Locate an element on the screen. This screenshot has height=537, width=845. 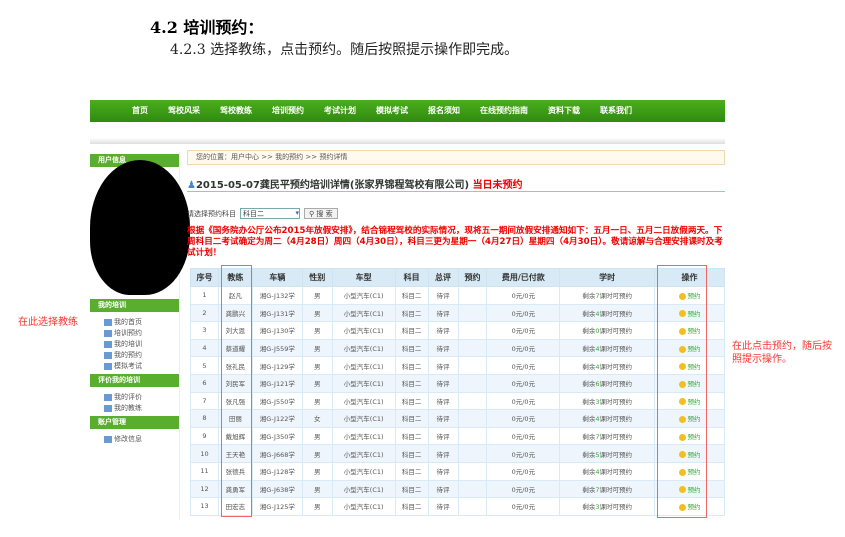
sidebar-item-mock-exam: 模拟考试 is located at coordinates (134, 366).